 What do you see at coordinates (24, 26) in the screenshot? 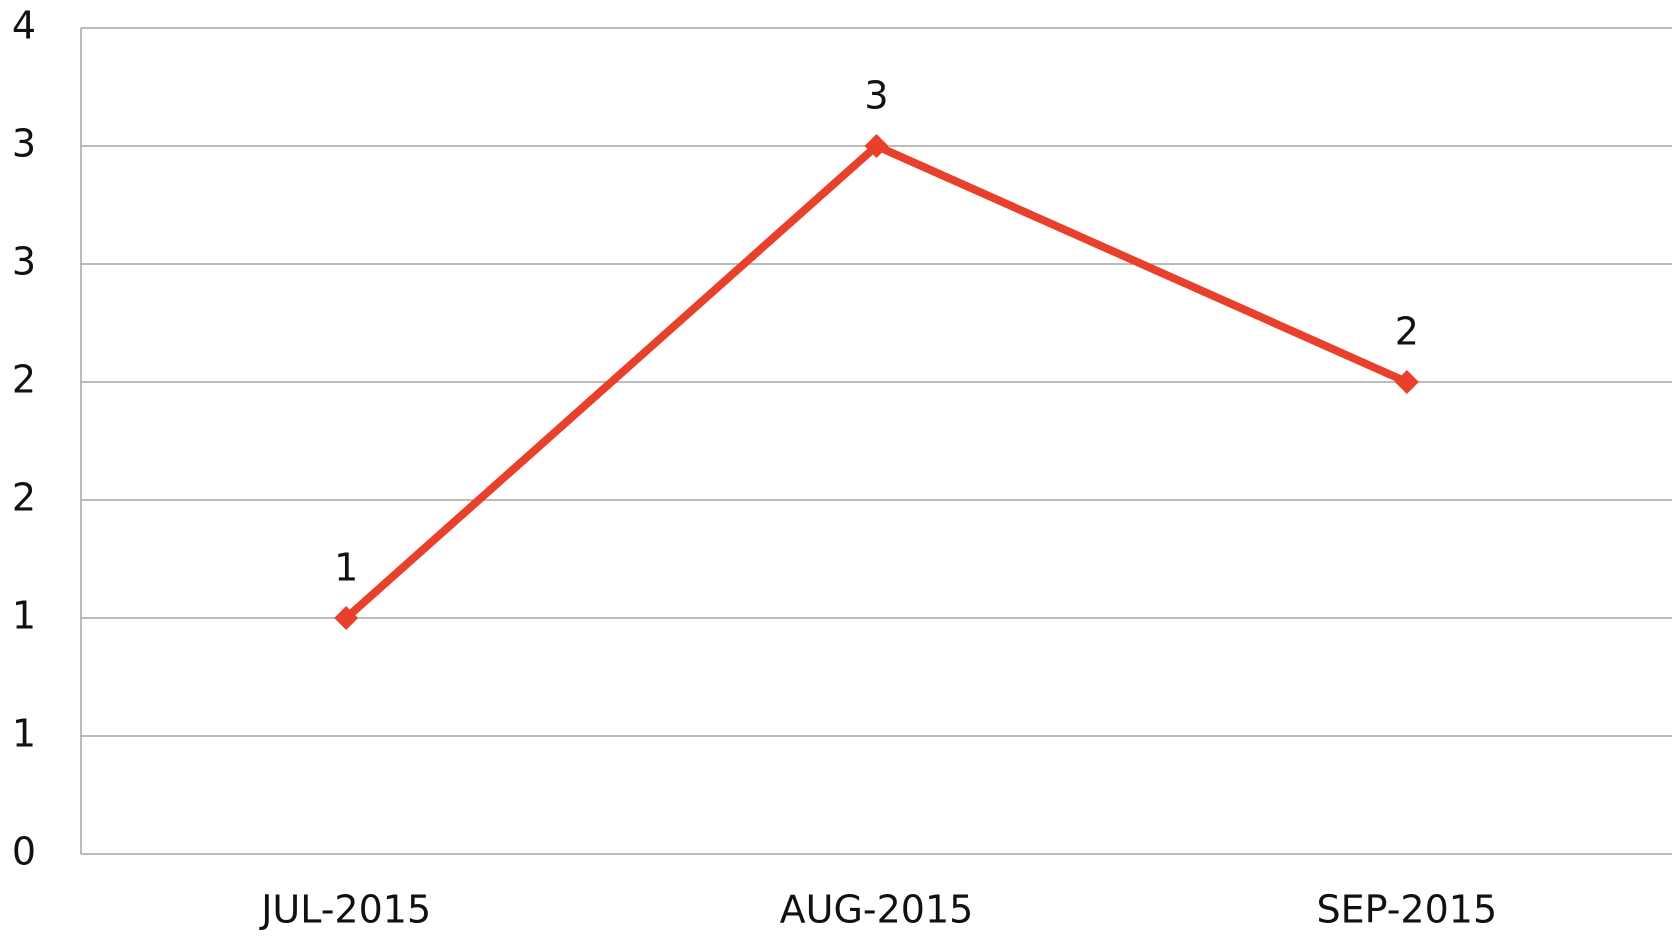
I see `y-tick-label: 4` at bounding box center [24, 26].